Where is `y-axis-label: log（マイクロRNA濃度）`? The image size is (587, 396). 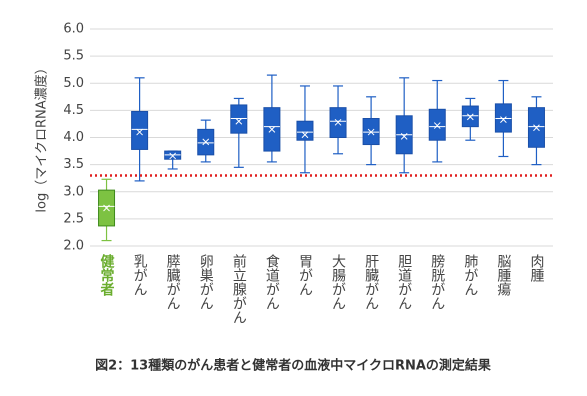
y-axis-label: log（マイクロRNA濃度） is located at coordinates (42, 136).